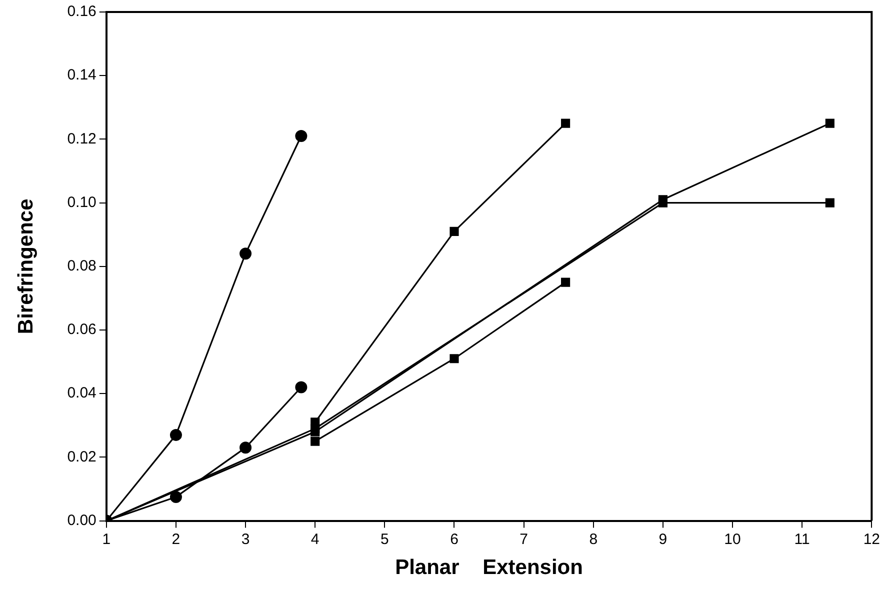 This screenshot has width=883, height=591. Describe the element at coordinates (524, 539) in the screenshot. I see `x-tick-label: 7` at that location.